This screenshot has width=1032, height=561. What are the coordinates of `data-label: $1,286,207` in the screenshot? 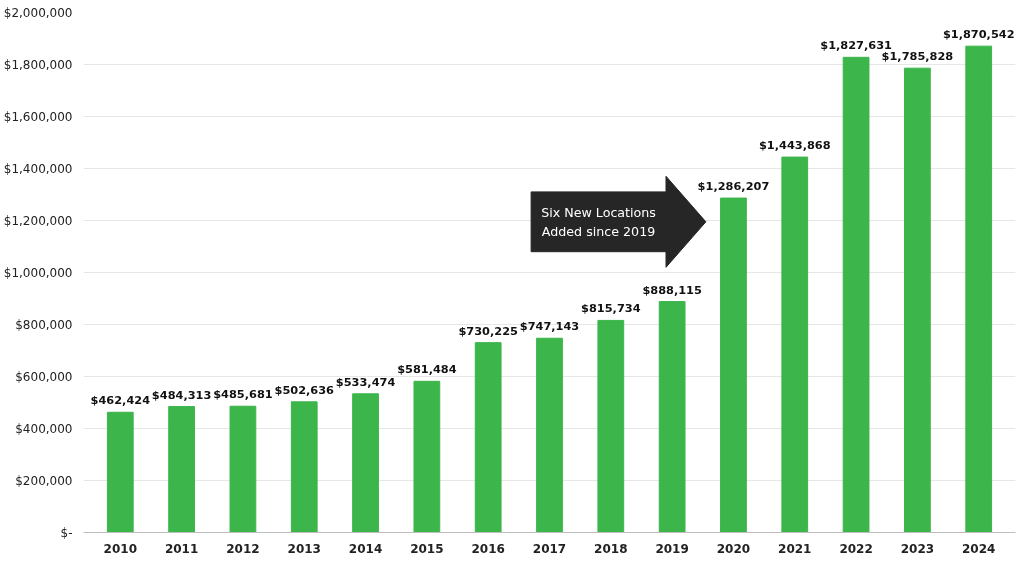 It's located at (733, 186).